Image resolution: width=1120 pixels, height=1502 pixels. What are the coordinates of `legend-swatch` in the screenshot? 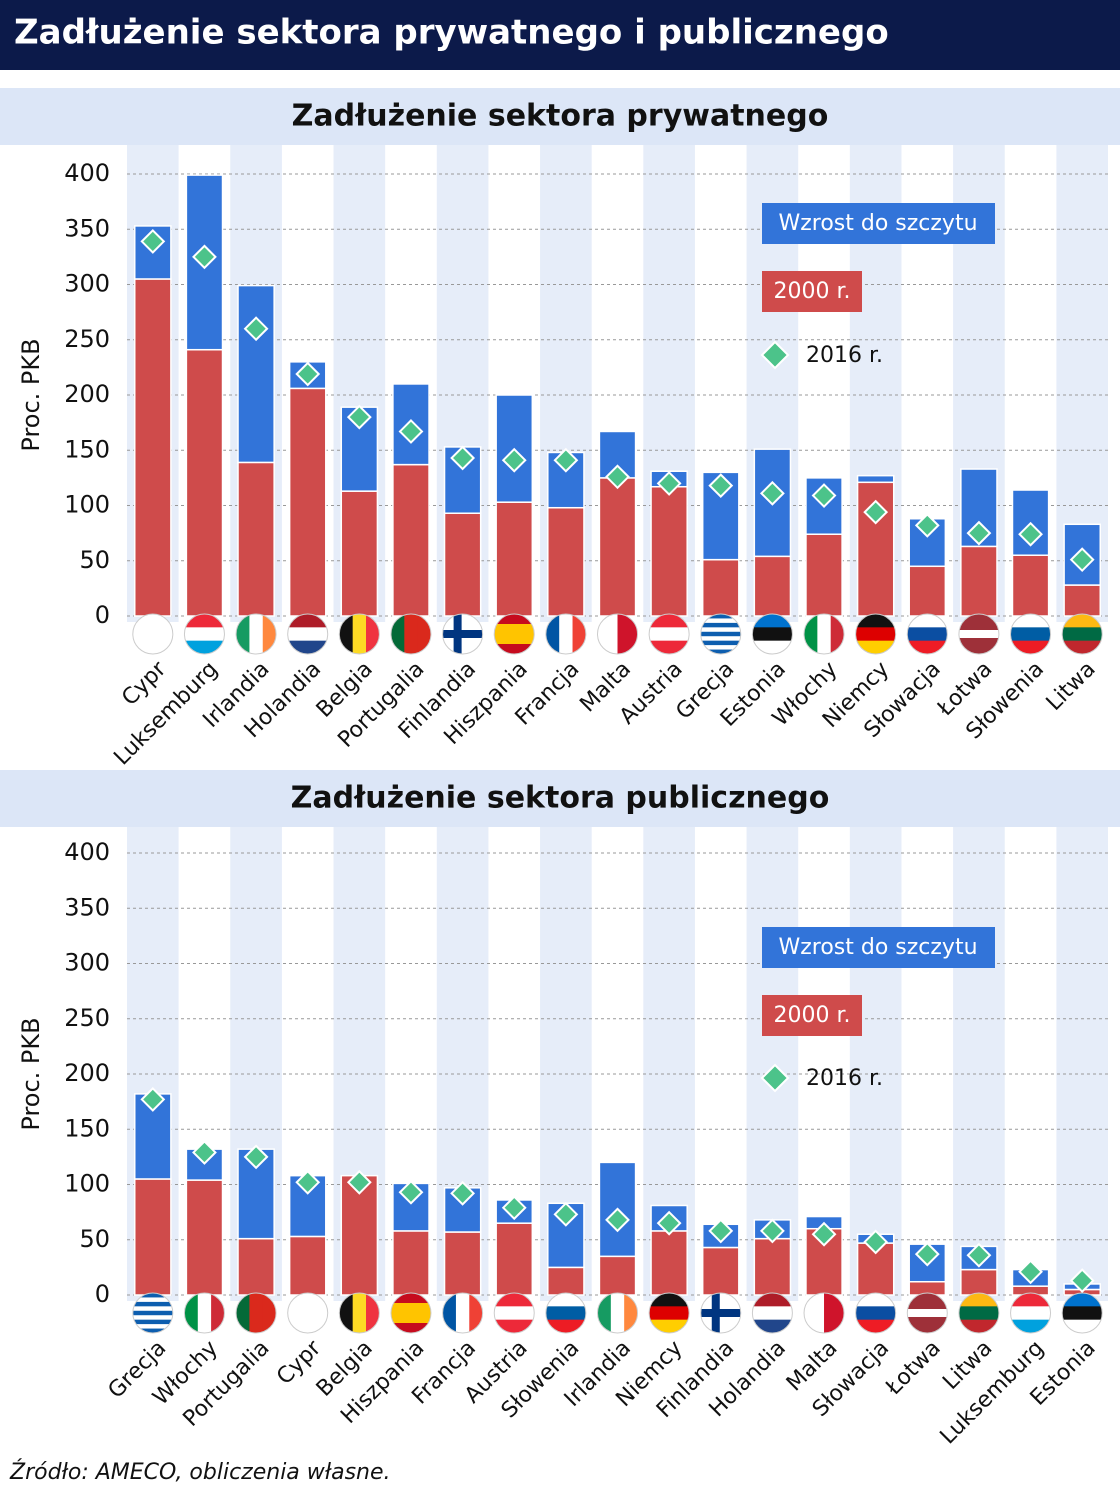 It's located at (878, 947).